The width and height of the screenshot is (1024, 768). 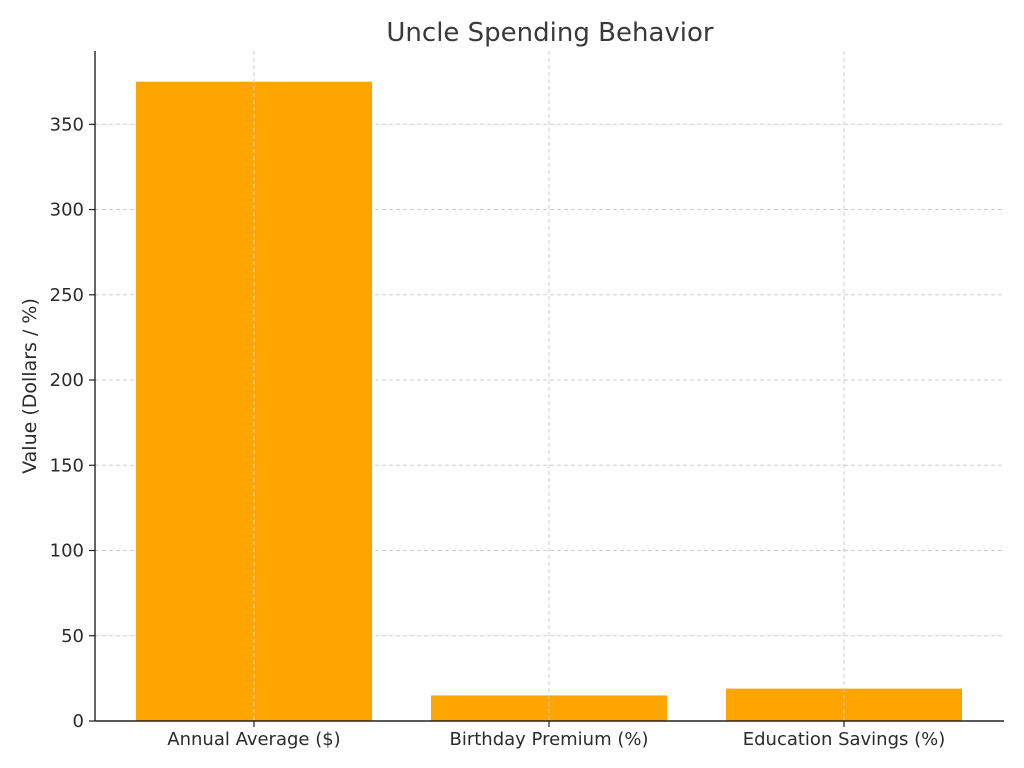 I want to click on y-tick-label: 50, so click(x=72, y=636).